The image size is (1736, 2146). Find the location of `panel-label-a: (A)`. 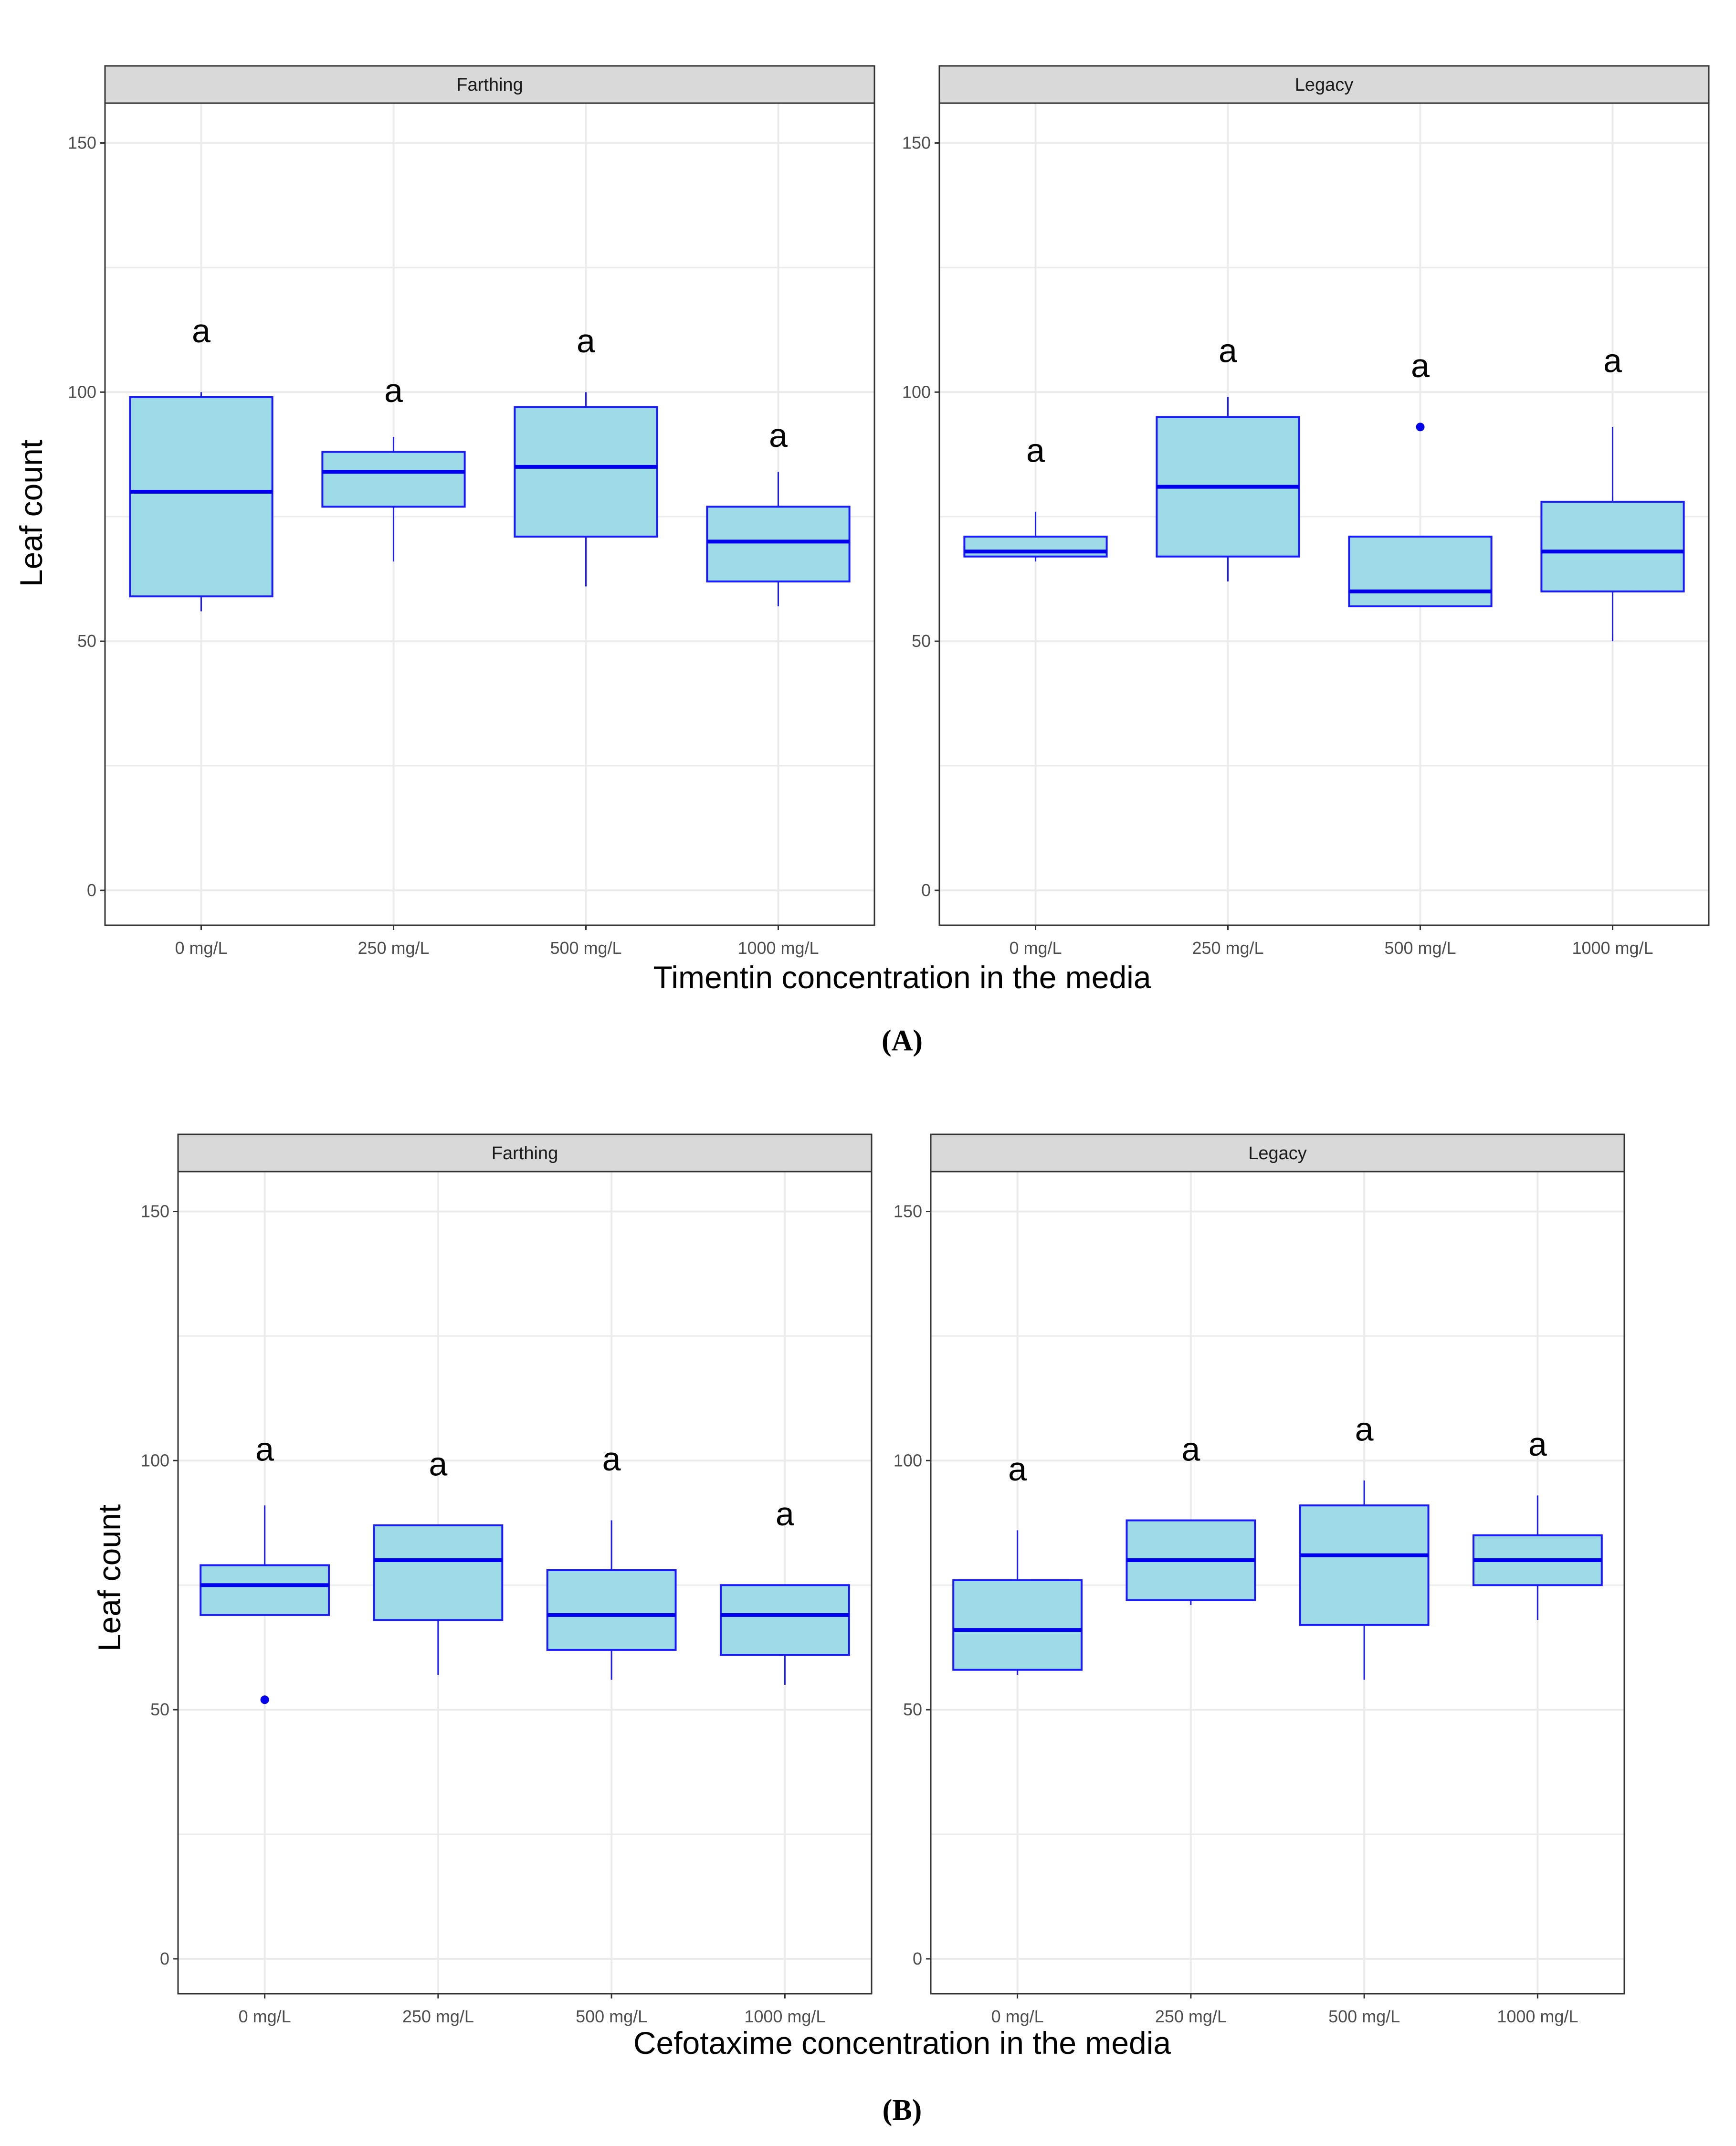

panel-label-a: (A) is located at coordinates (902, 1041).